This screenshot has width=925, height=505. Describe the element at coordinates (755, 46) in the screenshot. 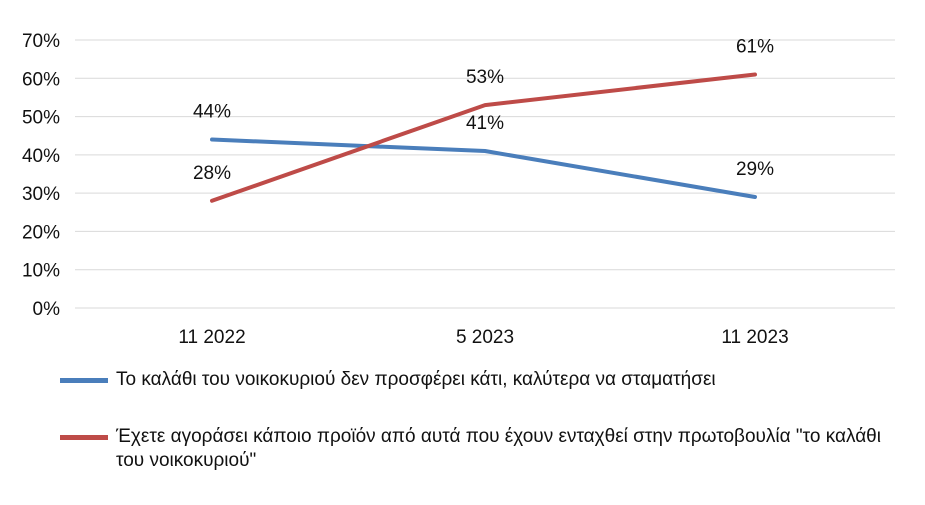

I see `data-label: 61%` at that location.